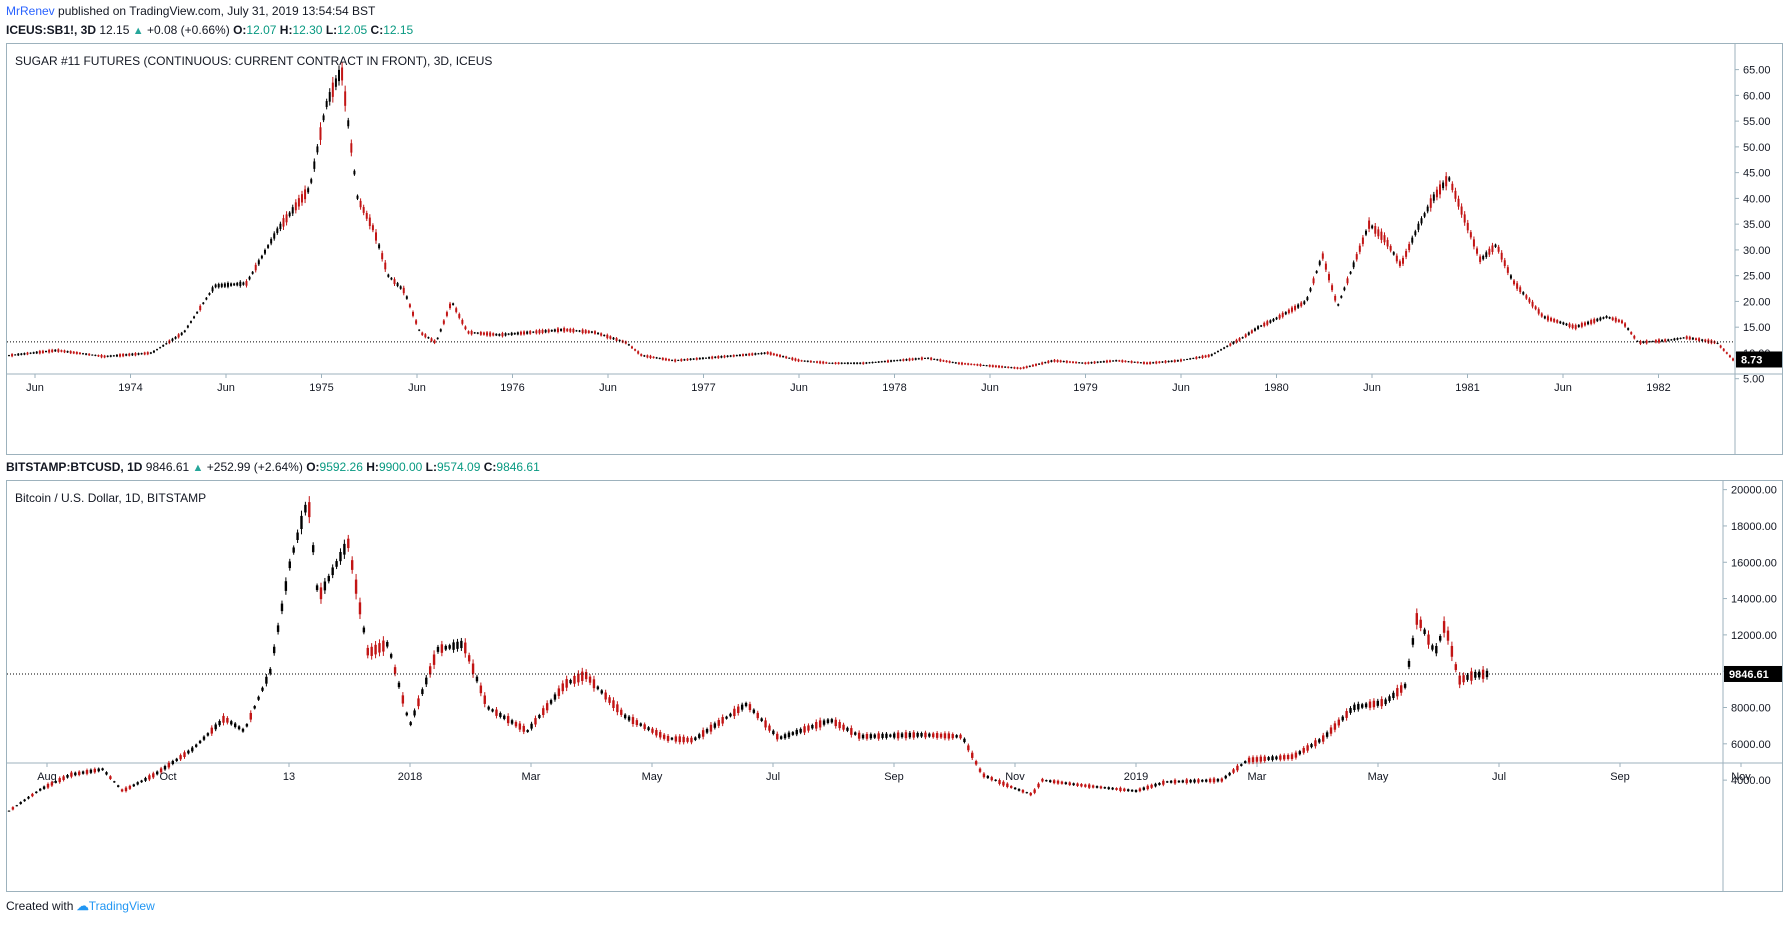 The height and width of the screenshot is (927, 1788). I want to click on footer: Created with ☁TradingView, so click(80, 906).